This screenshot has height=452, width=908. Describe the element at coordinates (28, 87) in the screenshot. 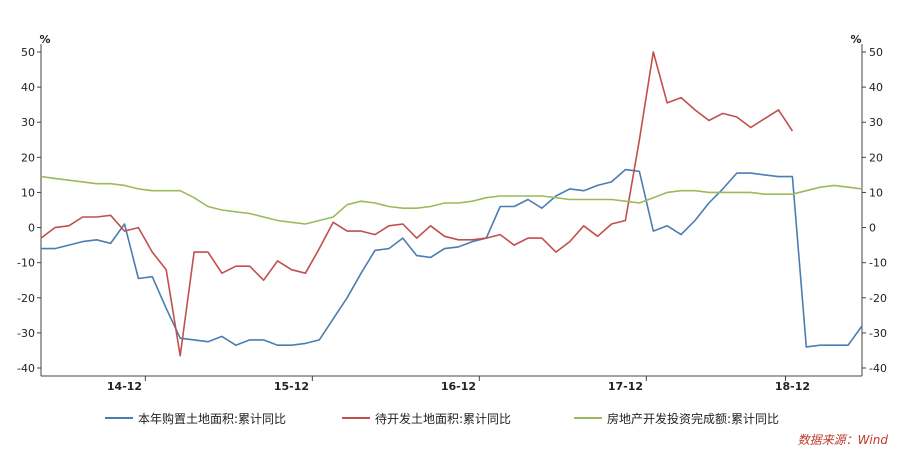

I see `y-tick-label-left: 40` at that location.